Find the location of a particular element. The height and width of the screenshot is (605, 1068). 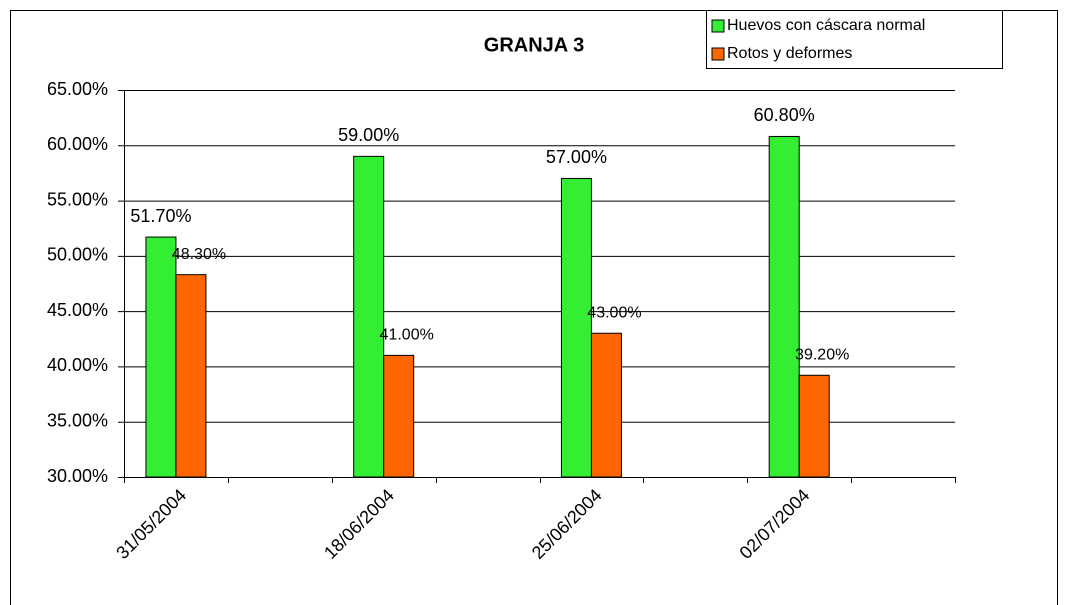

y-tick-label: 35.00% is located at coordinates (77, 420).